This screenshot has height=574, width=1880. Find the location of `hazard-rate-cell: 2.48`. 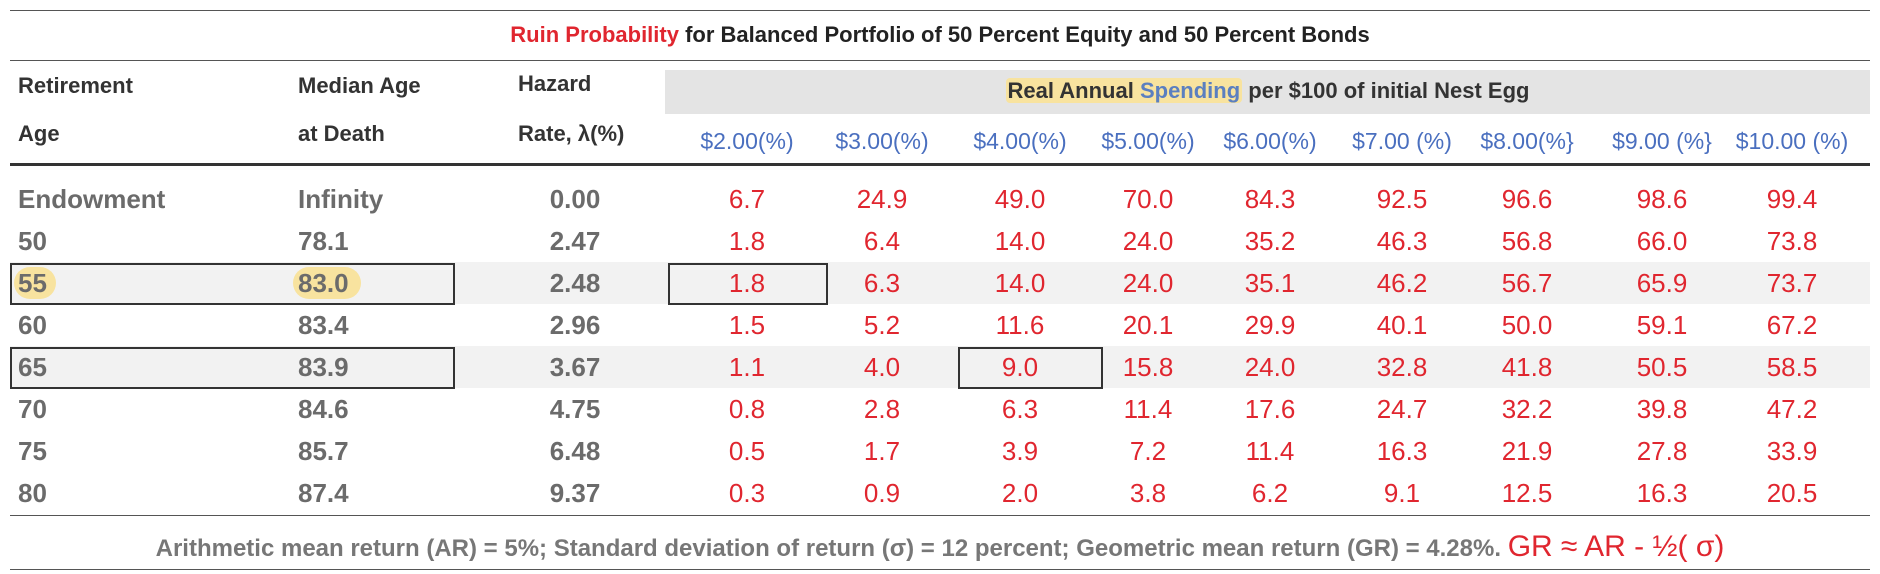

hazard-rate-cell: 2.48 is located at coordinates (575, 283).